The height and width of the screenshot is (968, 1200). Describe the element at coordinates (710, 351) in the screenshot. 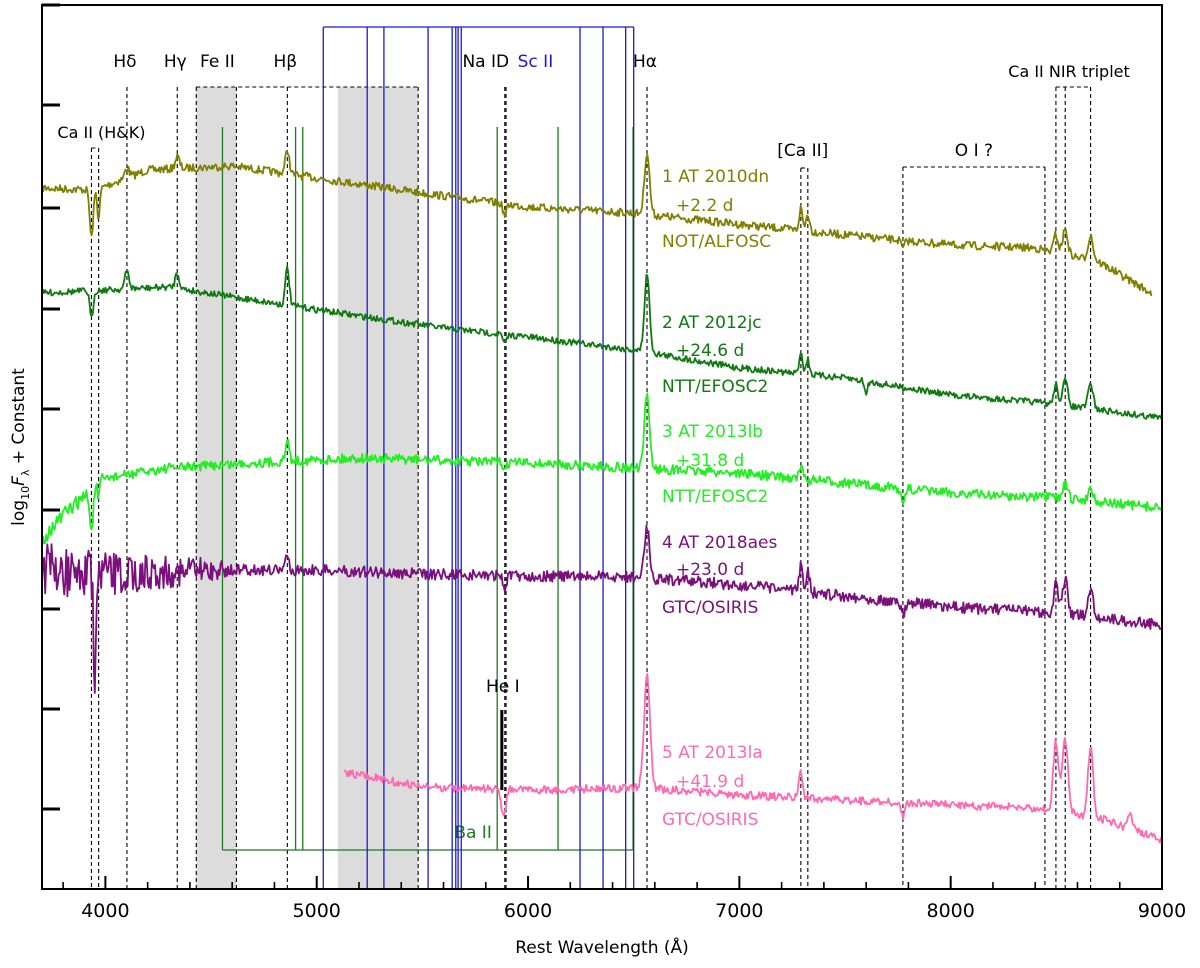

I see `series-epoch: +24.6 d` at that location.